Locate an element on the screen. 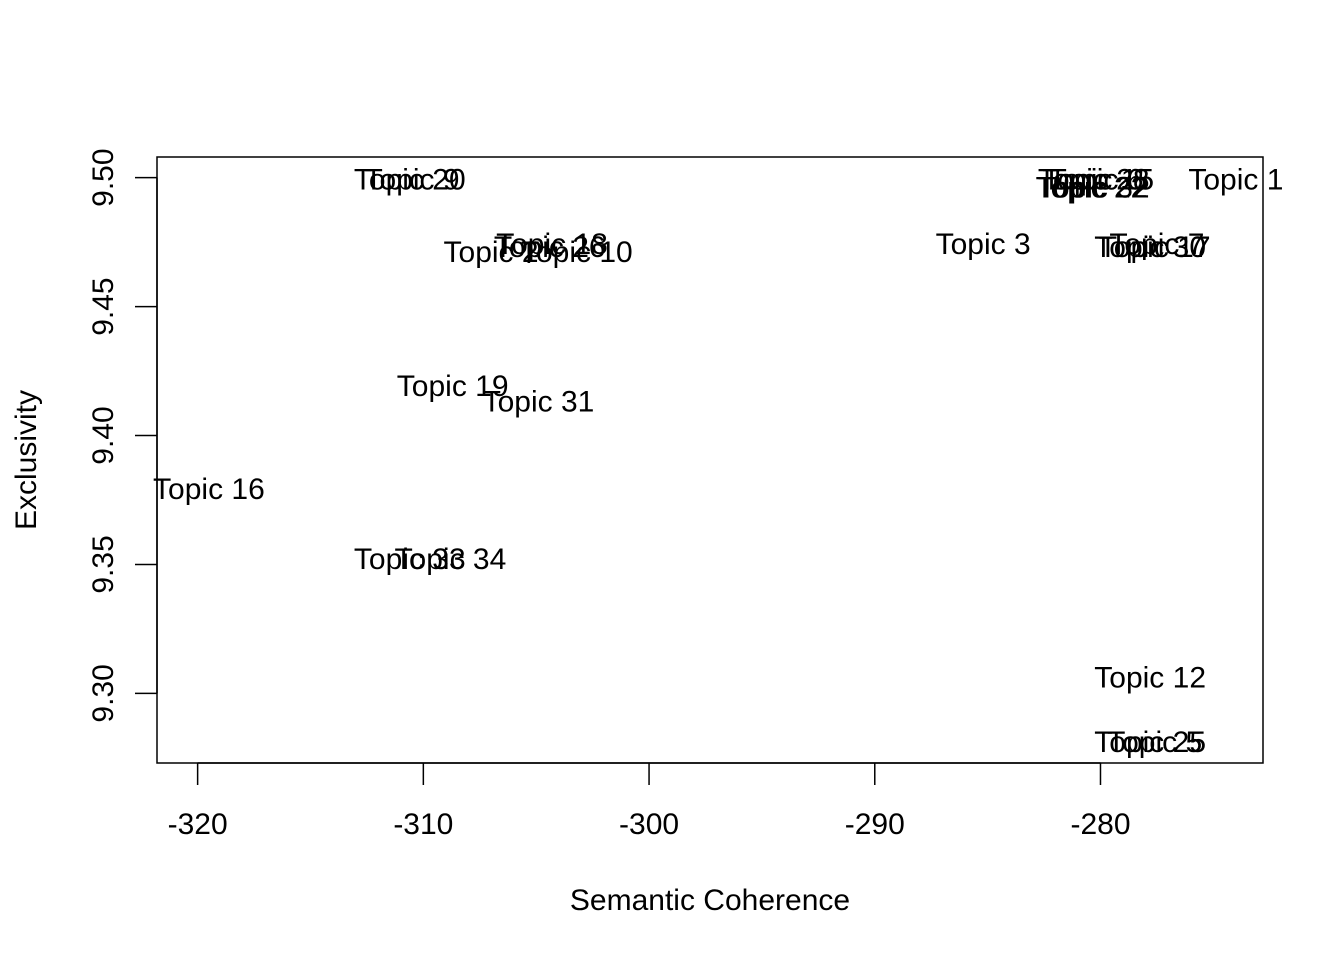 Image resolution: width=1344 pixels, height=960 pixels. topic-point-label: Topic 20 is located at coordinates (410, 180).